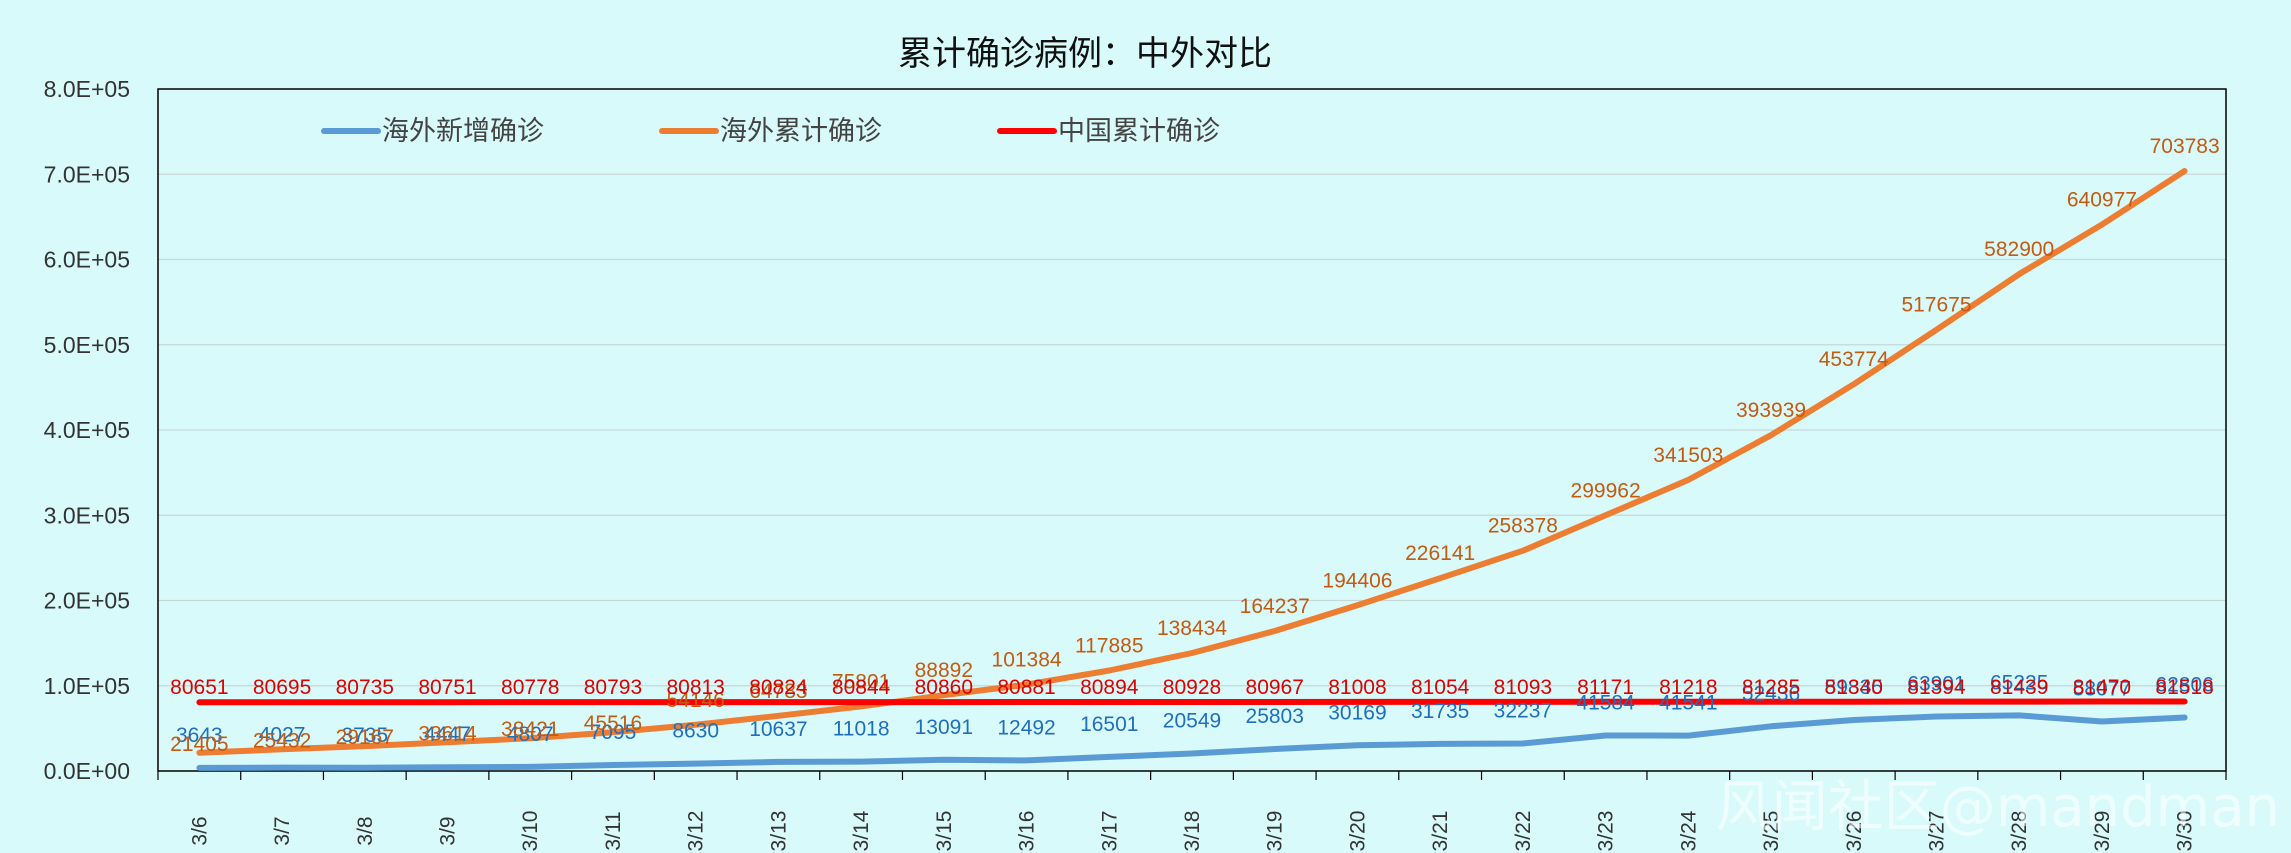 This screenshot has height=853, width=2291. Describe the element at coordinates (1357, 831) in the screenshot. I see `x-tick-label: 3/20` at that location.